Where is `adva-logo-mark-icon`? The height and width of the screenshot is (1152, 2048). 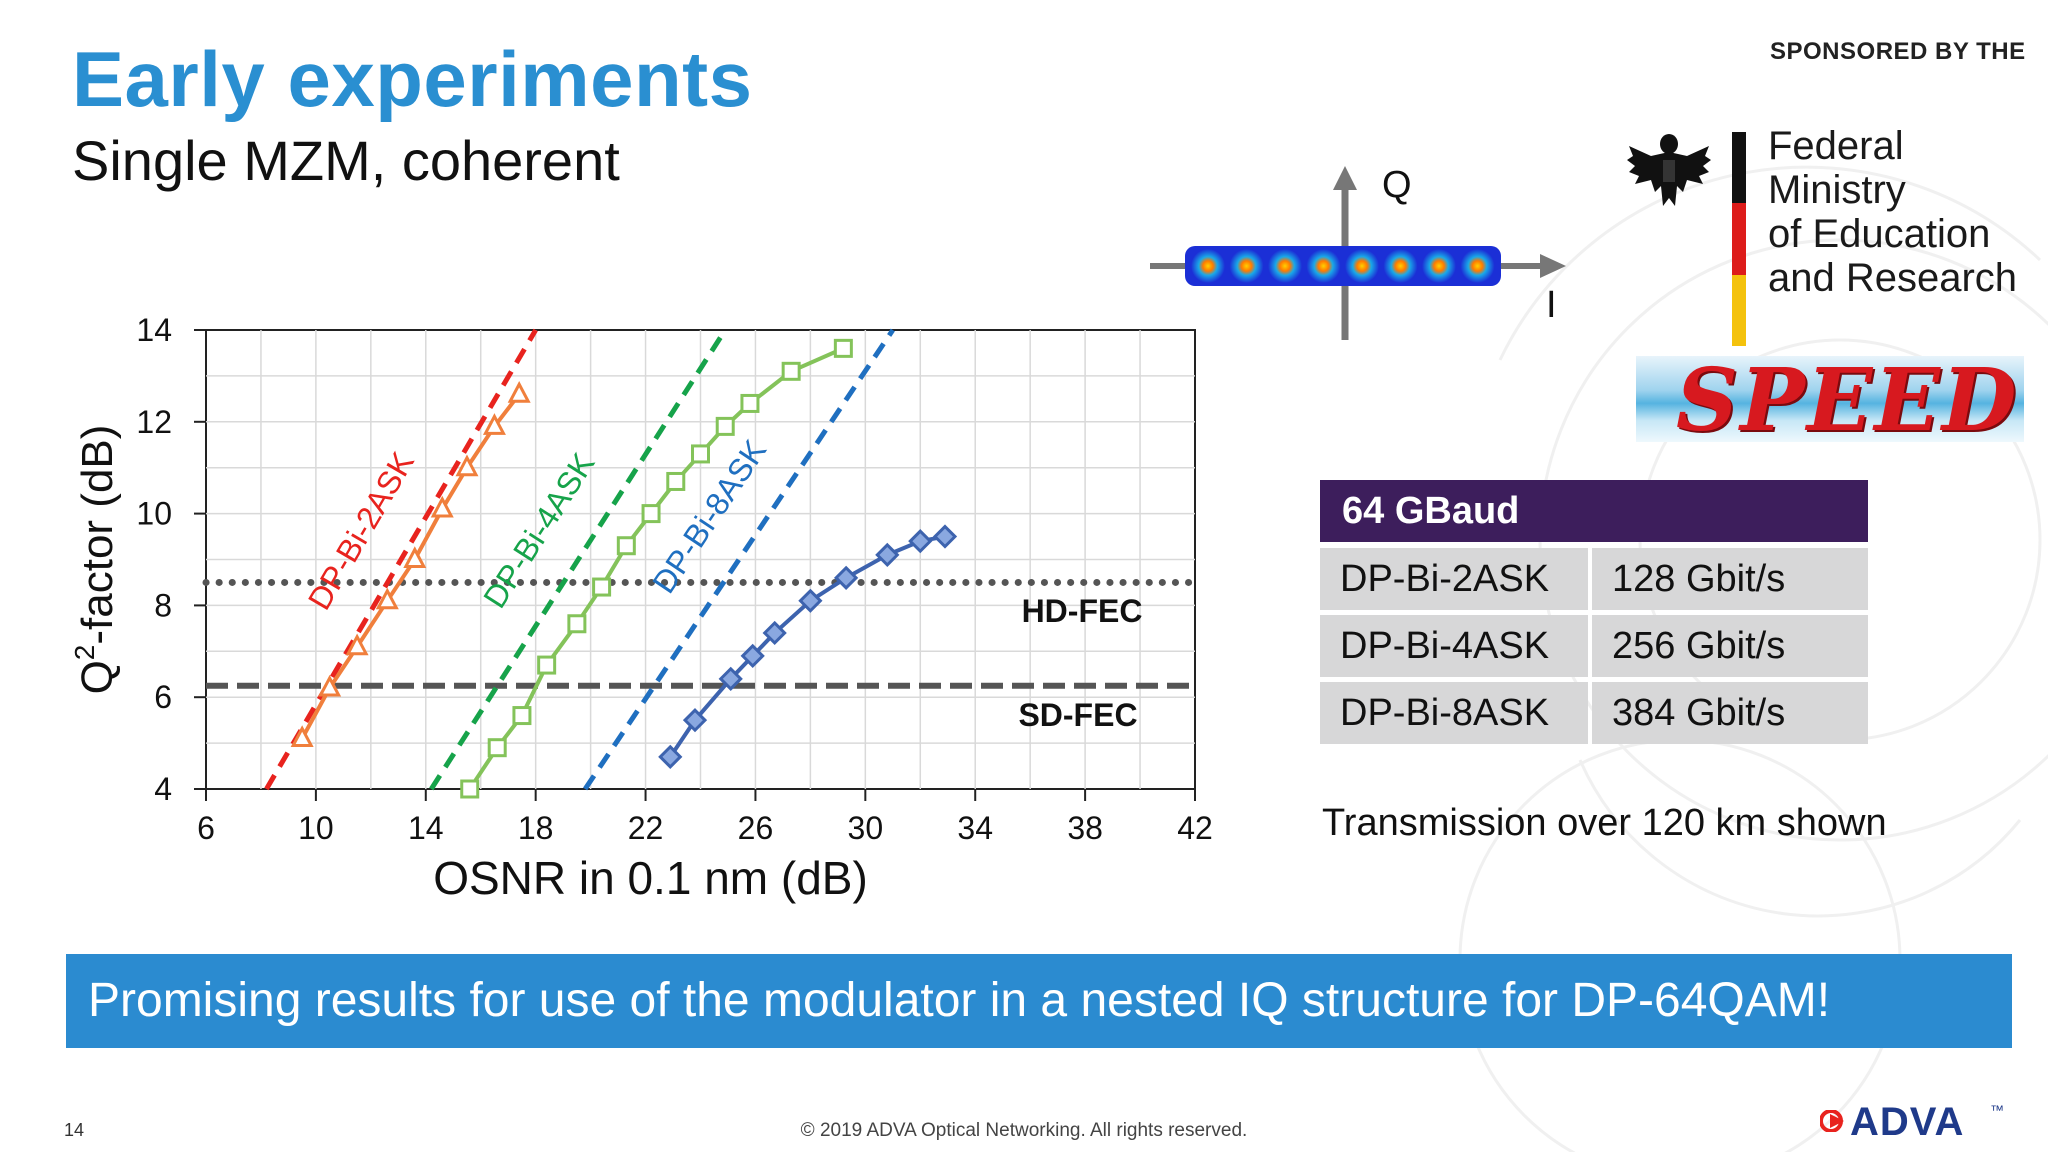
adva-logo-mark-icon is located at coordinates (1832, 1121).